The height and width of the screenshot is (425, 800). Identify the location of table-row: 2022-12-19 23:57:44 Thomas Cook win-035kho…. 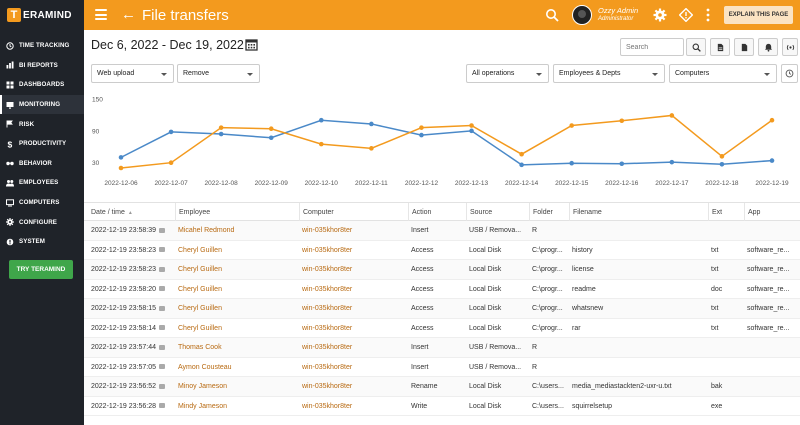
(442, 348).